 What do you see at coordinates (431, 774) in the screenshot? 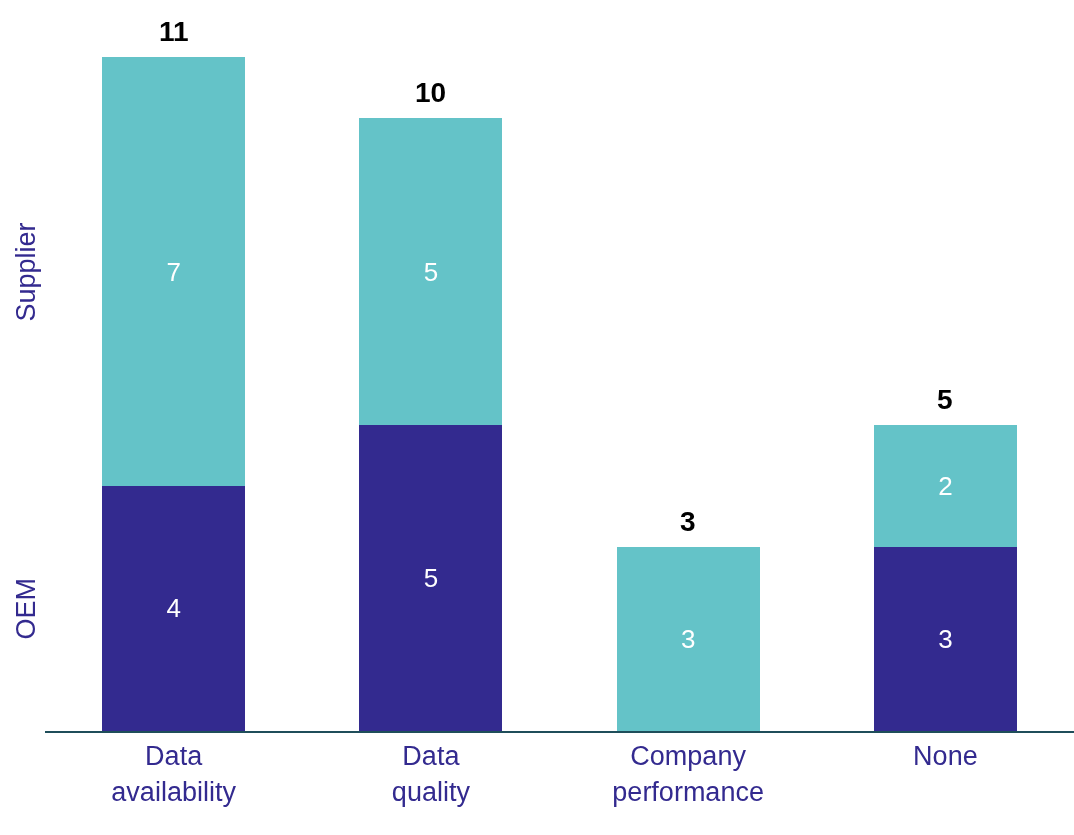
I see `x-tick-label: Data quality` at bounding box center [431, 774].